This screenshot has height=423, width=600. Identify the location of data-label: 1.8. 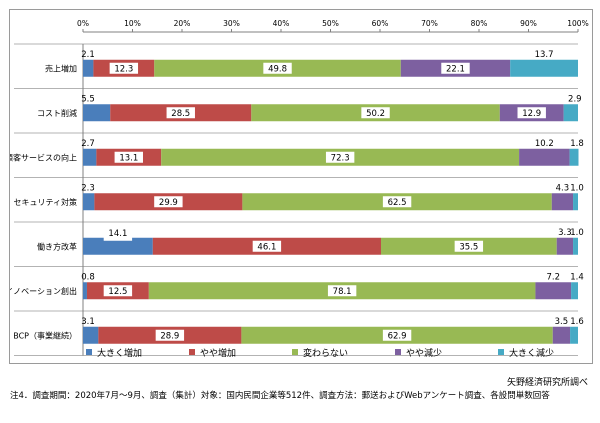
(577, 144).